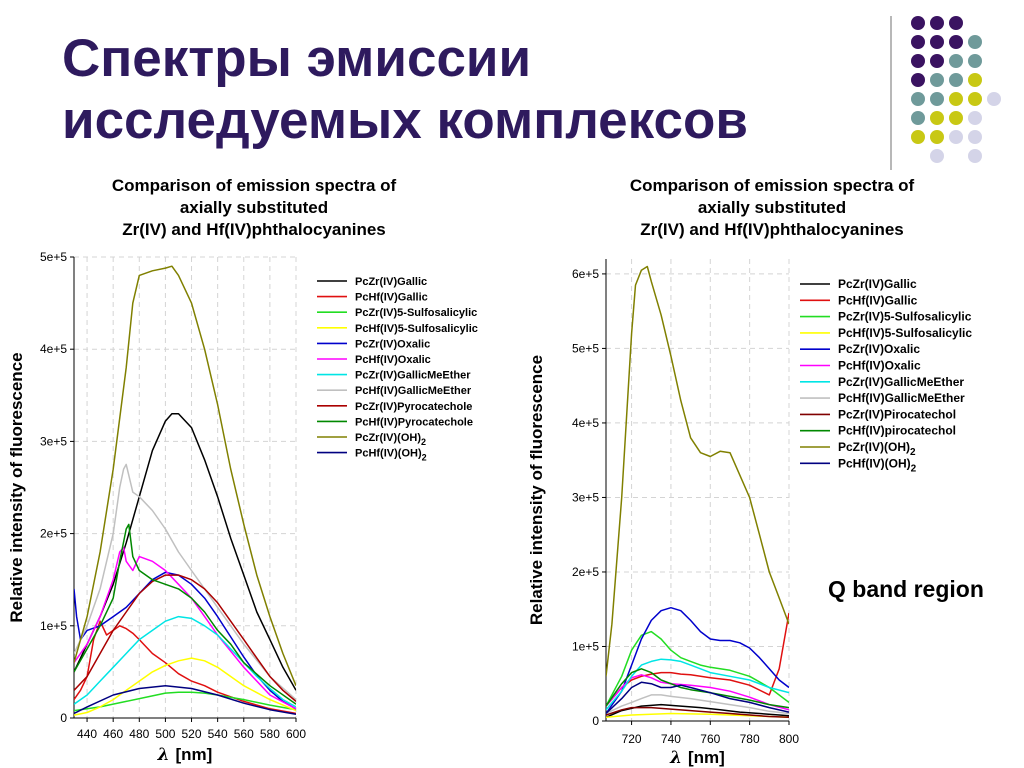 The width and height of the screenshot is (1024, 768). What do you see at coordinates (906, 589) in the screenshot?
I see `q-band-annotation: Q band region` at bounding box center [906, 589].